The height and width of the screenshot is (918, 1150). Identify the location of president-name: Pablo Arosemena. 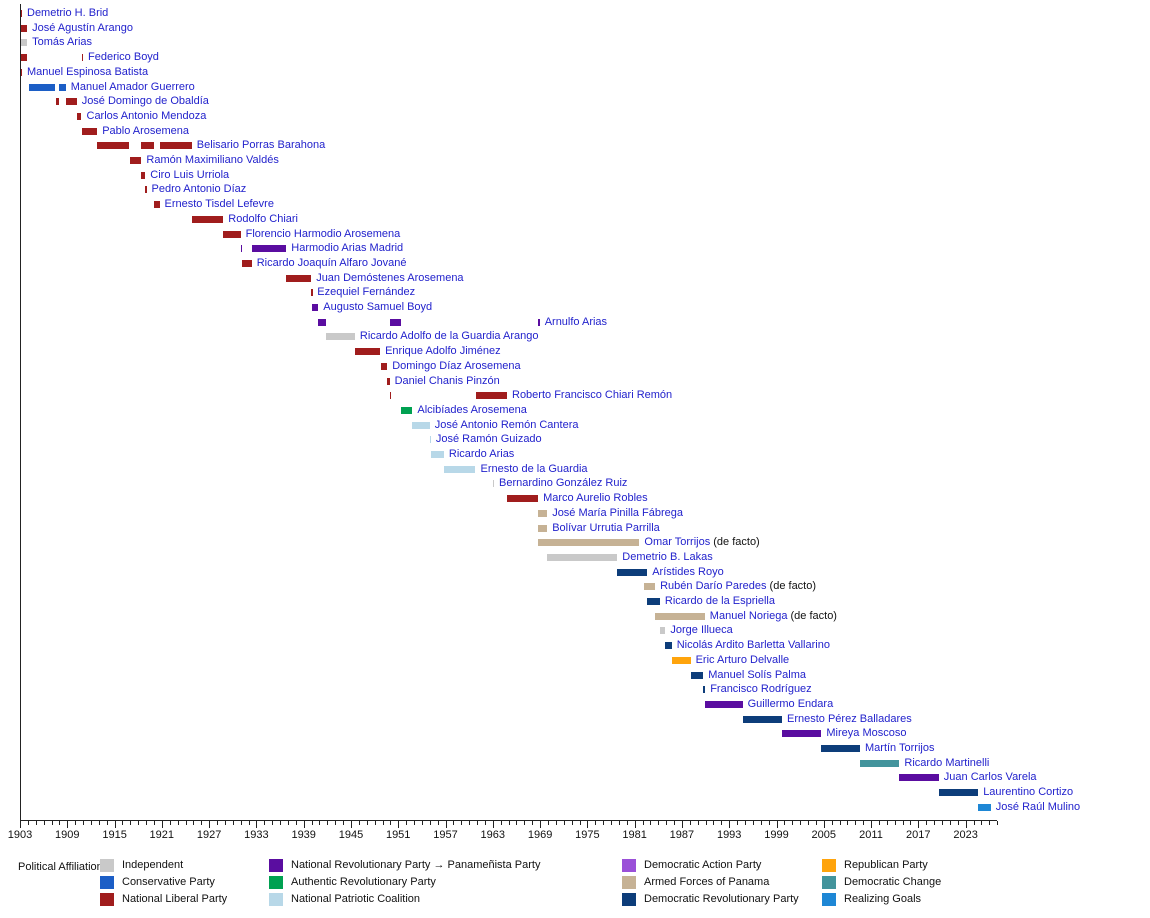
(146, 130).